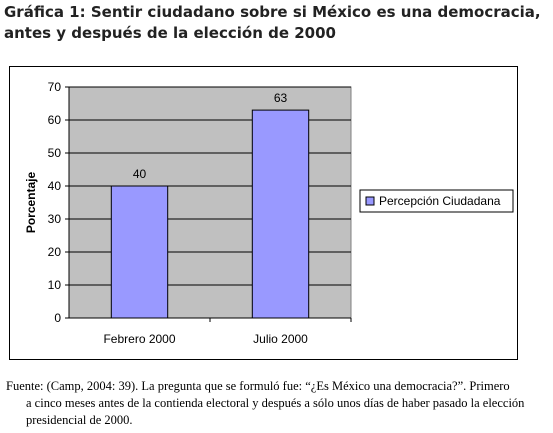 The image size is (553, 433). Describe the element at coordinates (55, 87) in the screenshot. I see `y-tick-label: 70` at that location.